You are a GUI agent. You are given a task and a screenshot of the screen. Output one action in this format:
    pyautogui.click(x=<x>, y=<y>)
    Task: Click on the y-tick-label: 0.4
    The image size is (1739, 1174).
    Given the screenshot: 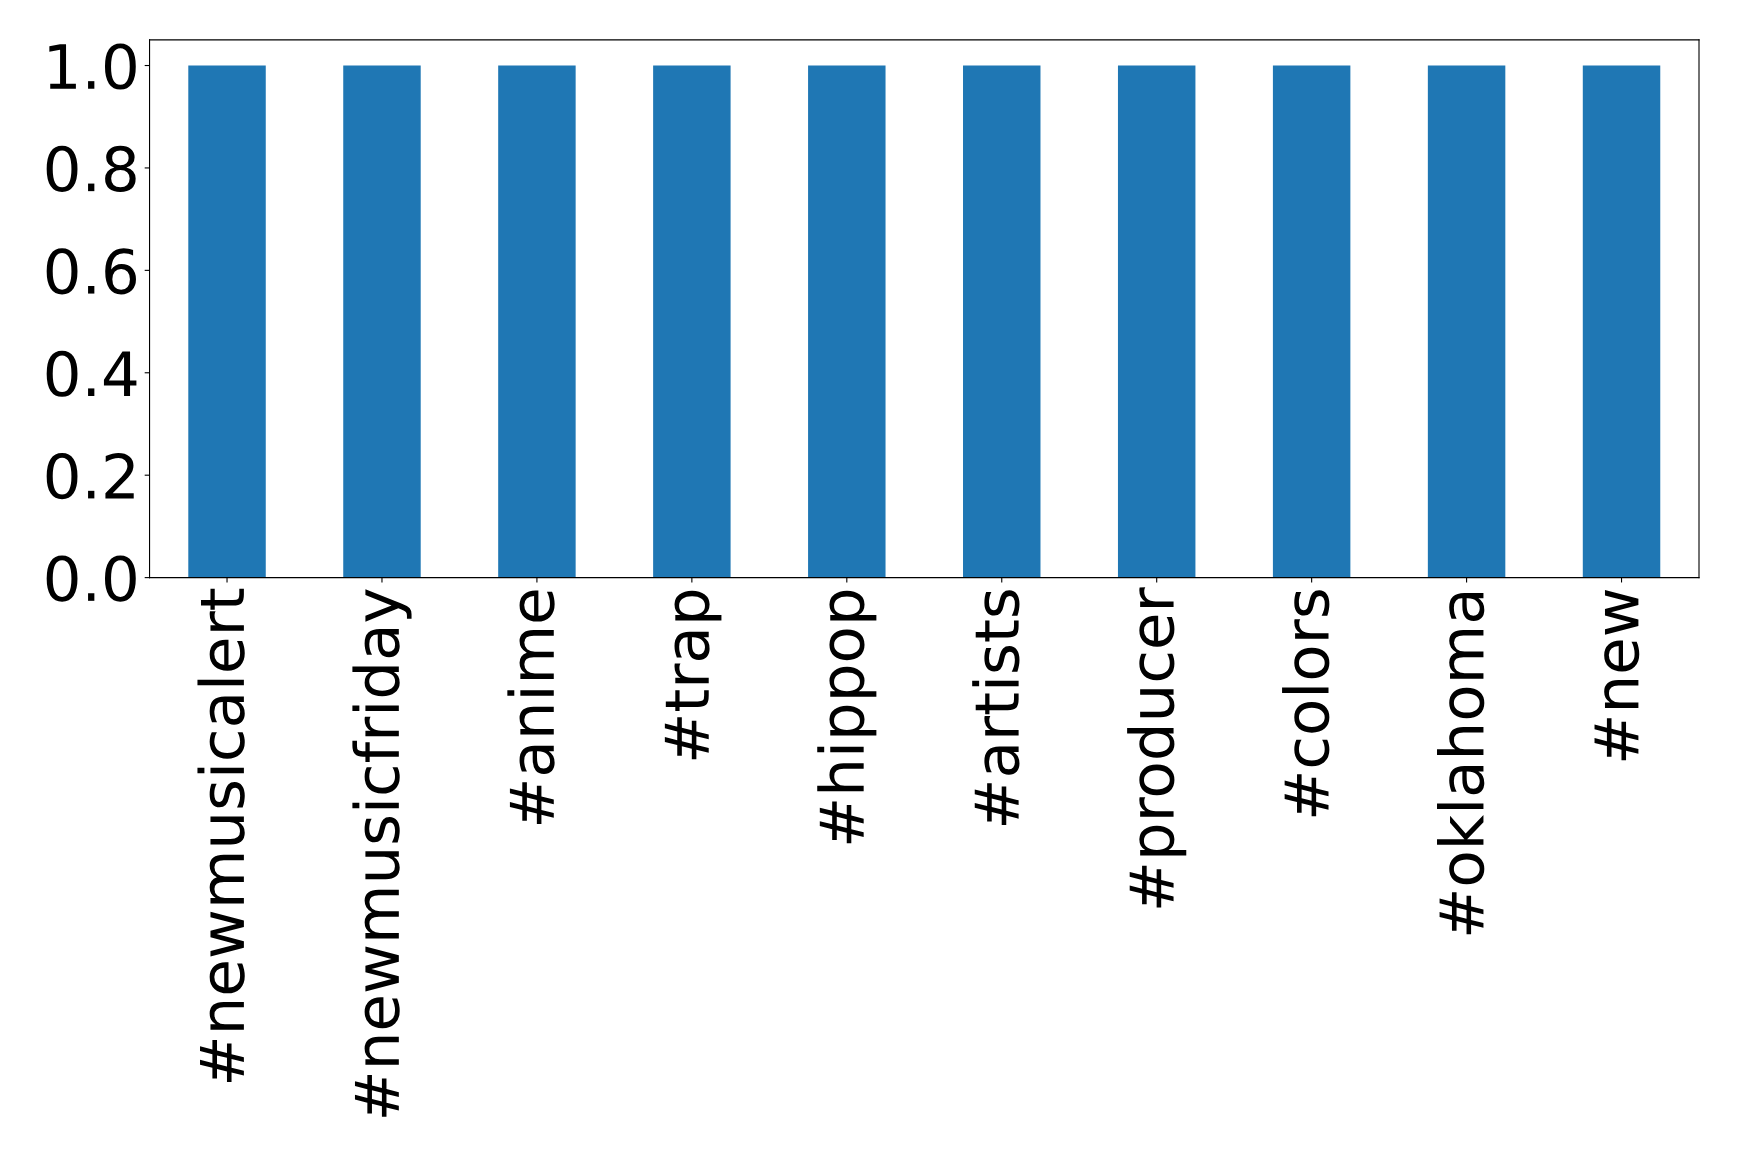 What is the action you would take?
    pyautogui.click(x=91, y=373)
    